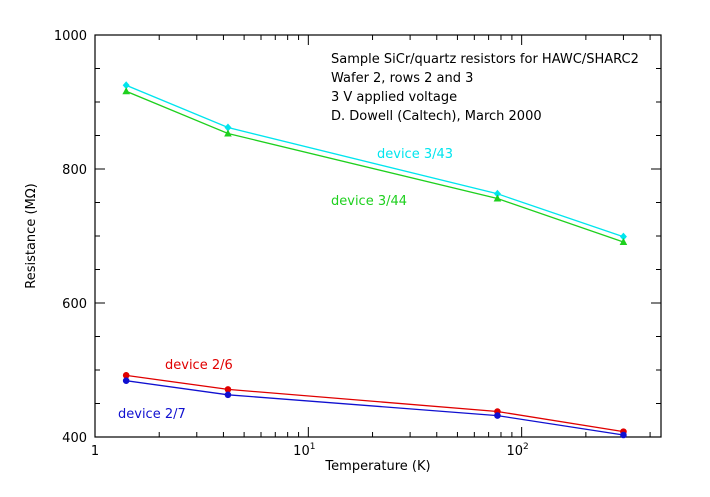  What do you see at coordinates (70, 36) in the screenshot?
I see `y-tick-label: 1000` at bounding box center [70, 36].